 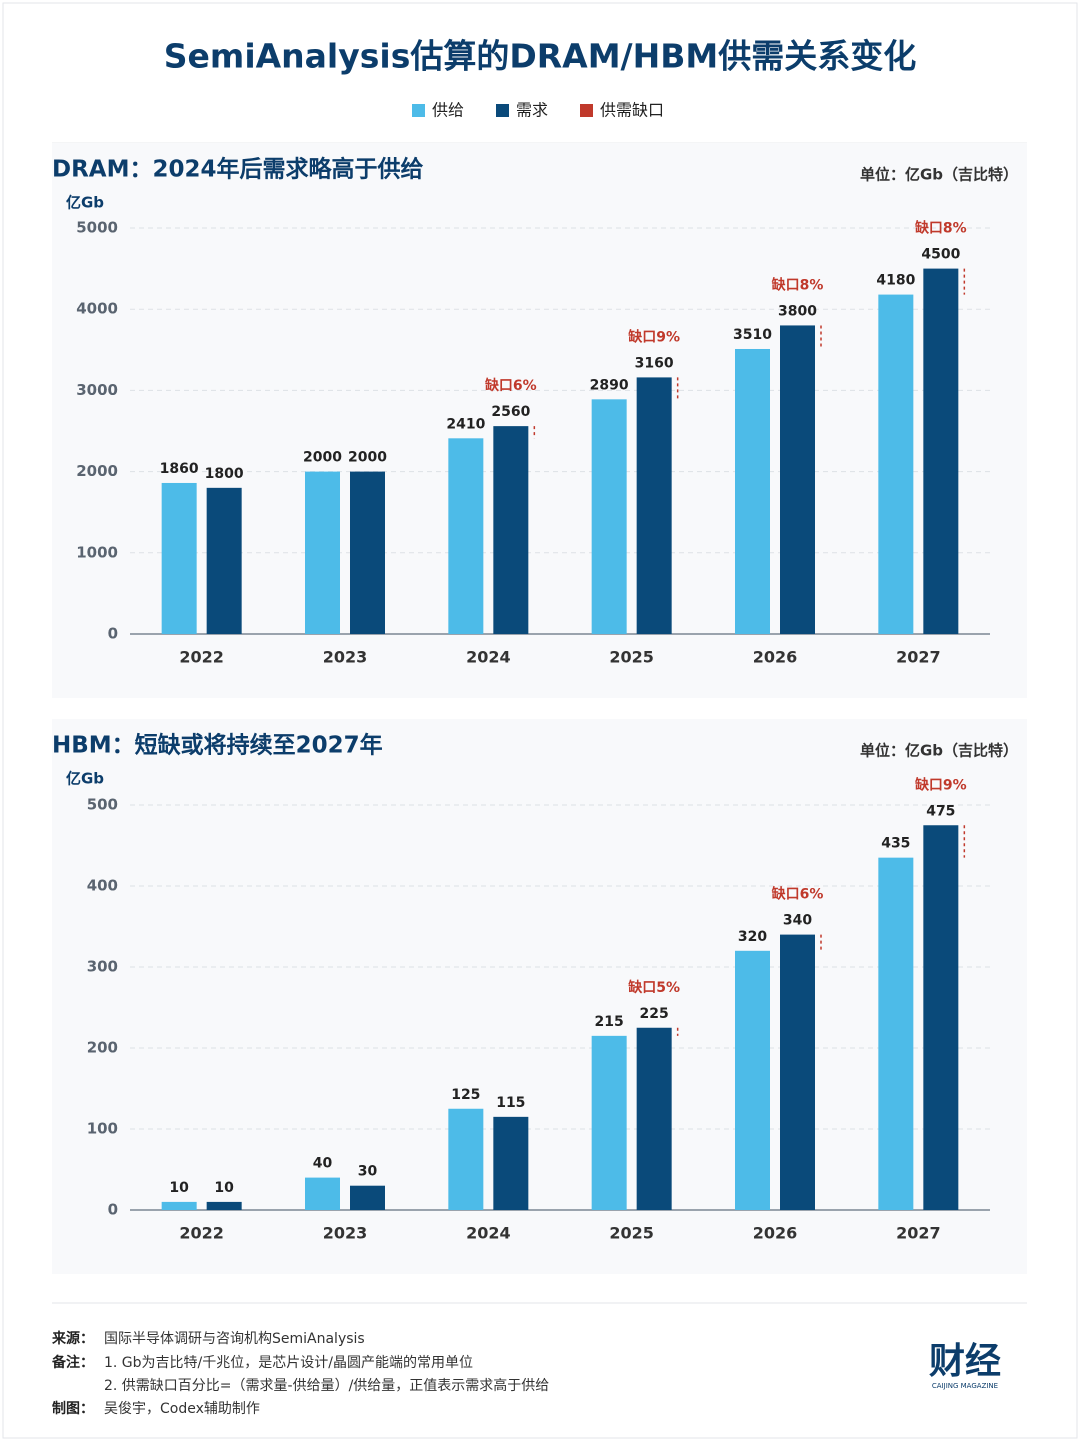 What do you see at coordinates (102, 1129) in the screenshot?
I see `y-tick-label: 100` at bounding box center [102, 1129].